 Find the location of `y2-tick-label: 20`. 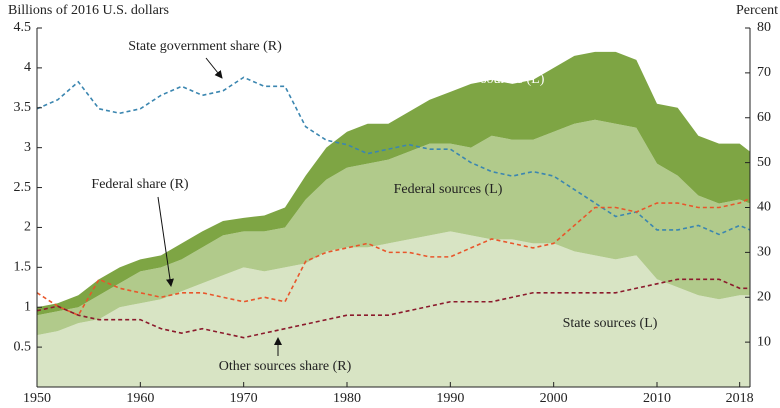

y2-tick-label: 20 is located at coordinates (764, 296).